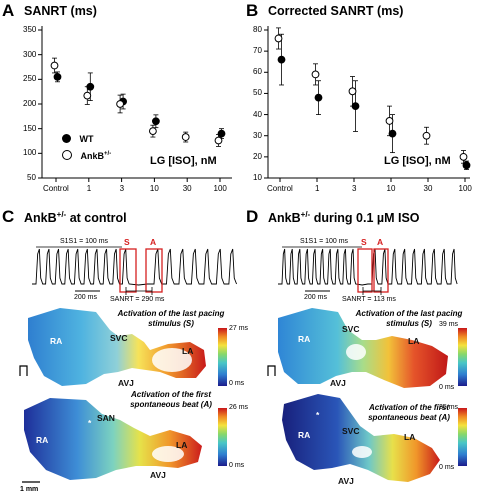  I want to click on time-scale-label-d: 200 ms, so click(315, 297).